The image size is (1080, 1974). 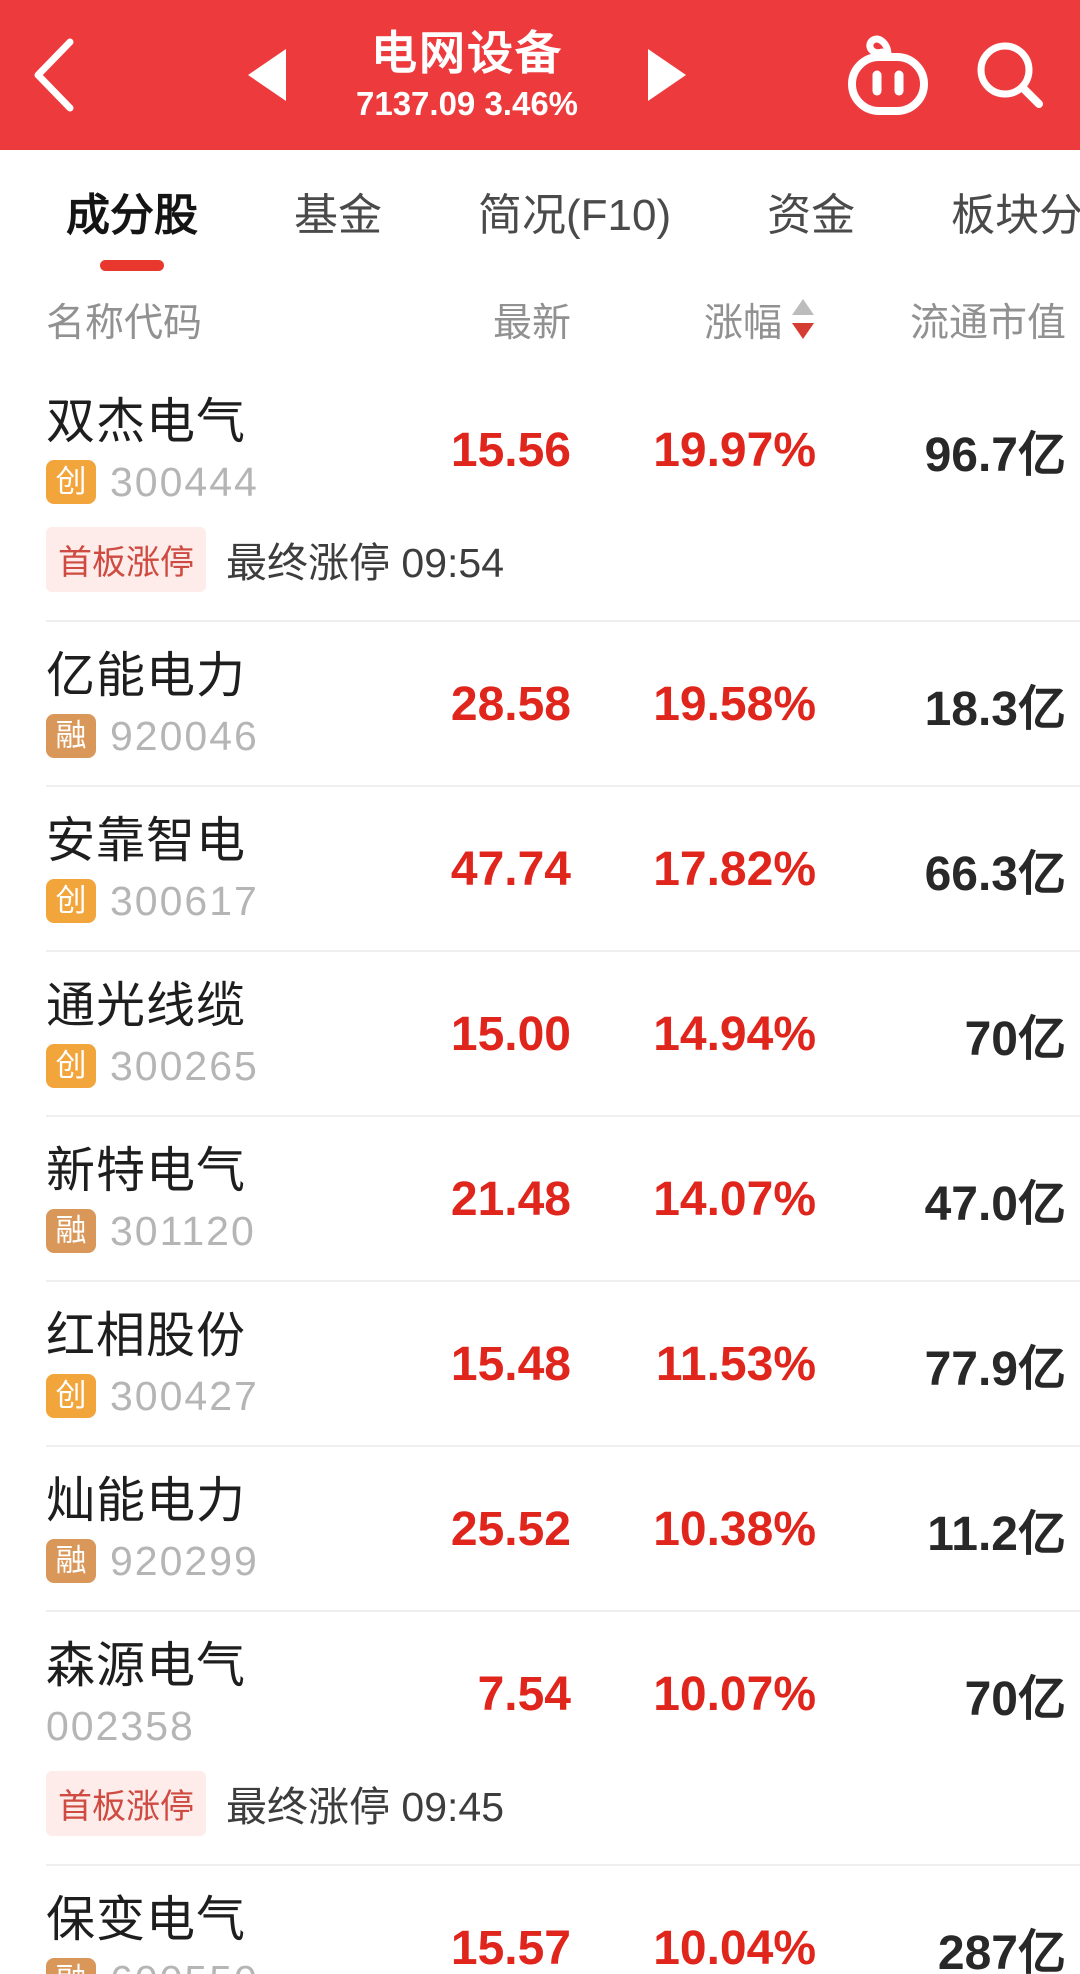 What do you see at coordinates (221, 1363) in the screenshot?
I see `stock-name-cell: 红相股份 创 300427` at bounding box center [221, 1363].